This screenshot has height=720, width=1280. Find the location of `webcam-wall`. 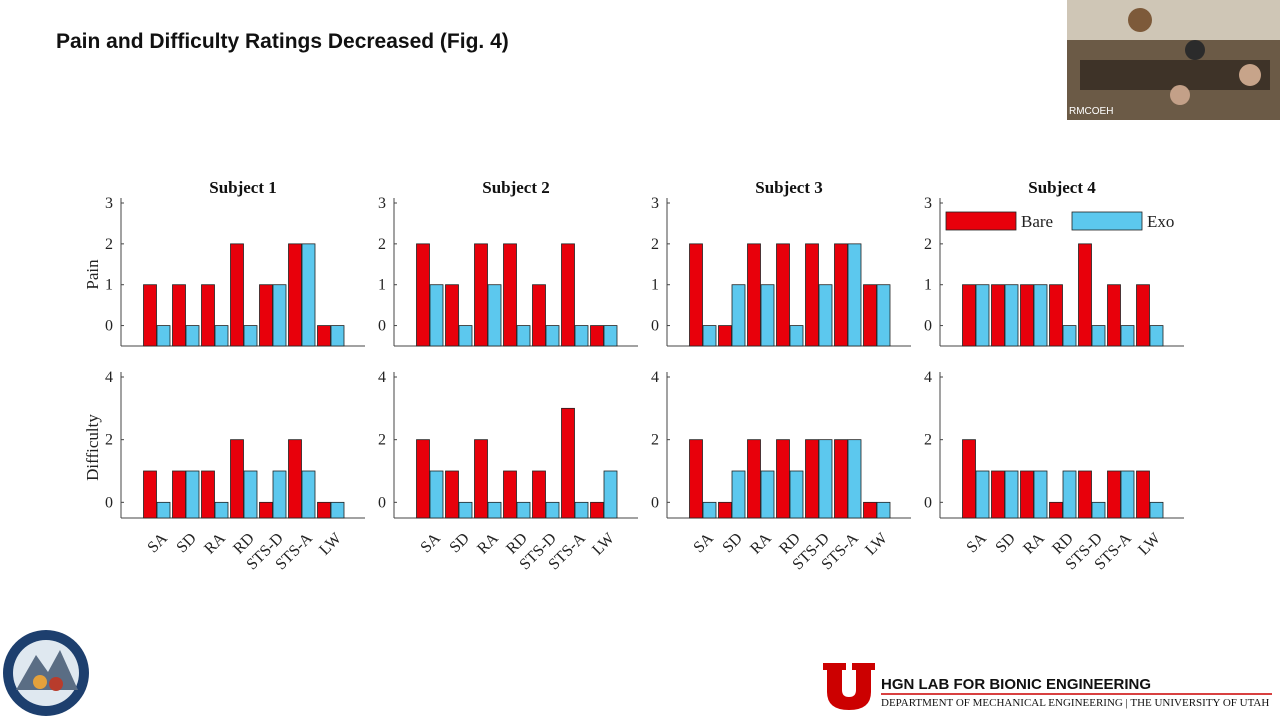

webcam-wall is located at coordinates (1173, 20).